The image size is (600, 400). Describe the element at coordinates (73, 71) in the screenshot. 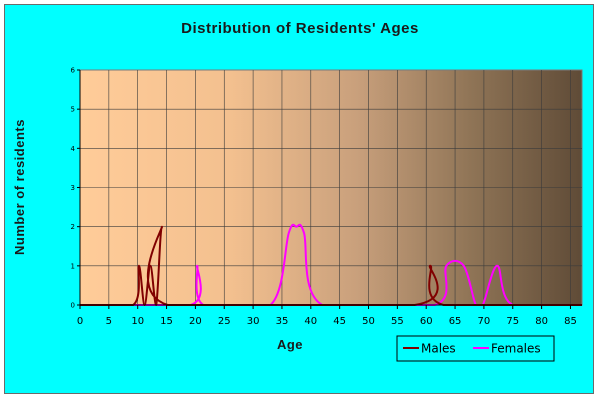

I see `y-tick-label: 6` at that location.